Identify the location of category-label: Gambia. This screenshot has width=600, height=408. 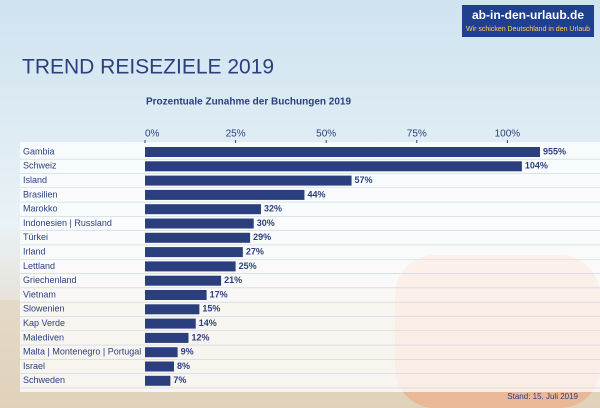
(39, 151).